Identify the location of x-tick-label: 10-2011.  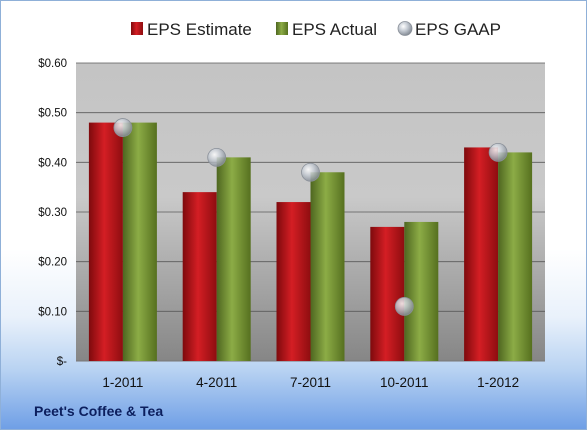
(404, 382).